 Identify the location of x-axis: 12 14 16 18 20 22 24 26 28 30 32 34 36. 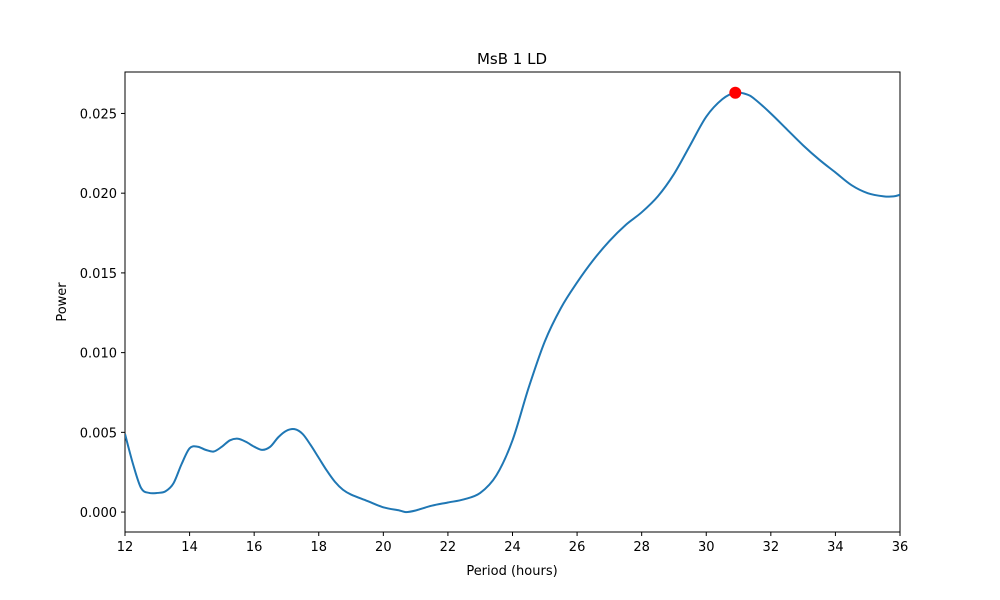
(513, 543).